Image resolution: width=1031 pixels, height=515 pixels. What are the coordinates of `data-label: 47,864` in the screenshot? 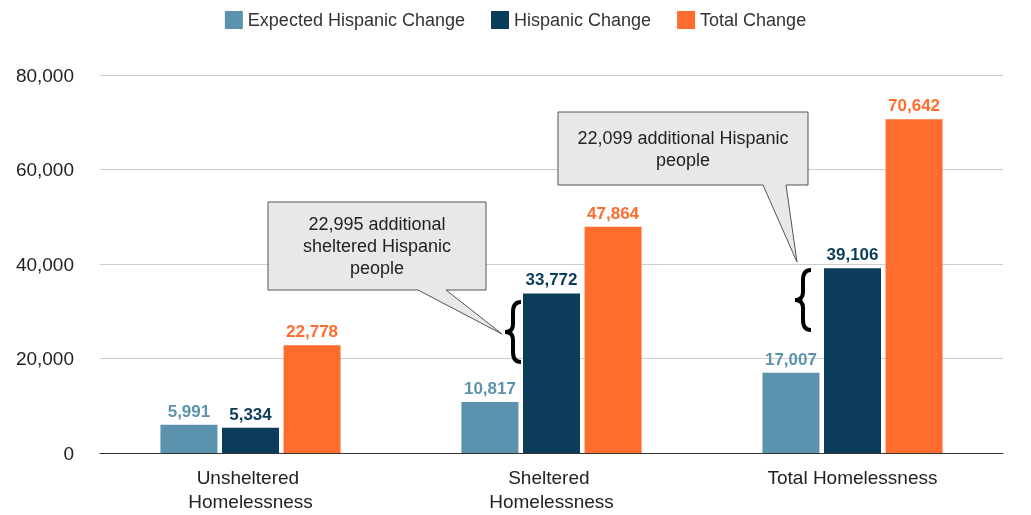 It's located at (613, 213).